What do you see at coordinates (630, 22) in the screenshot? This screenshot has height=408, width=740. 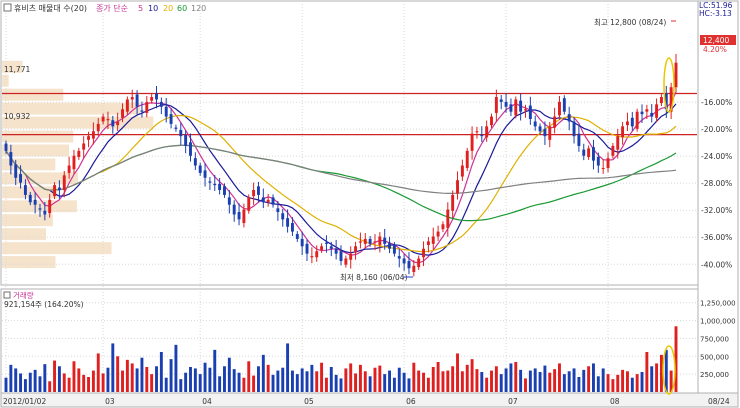 I see `high-annotation: 최고 12,800 (08/24)` at bounding box center [630, 22].